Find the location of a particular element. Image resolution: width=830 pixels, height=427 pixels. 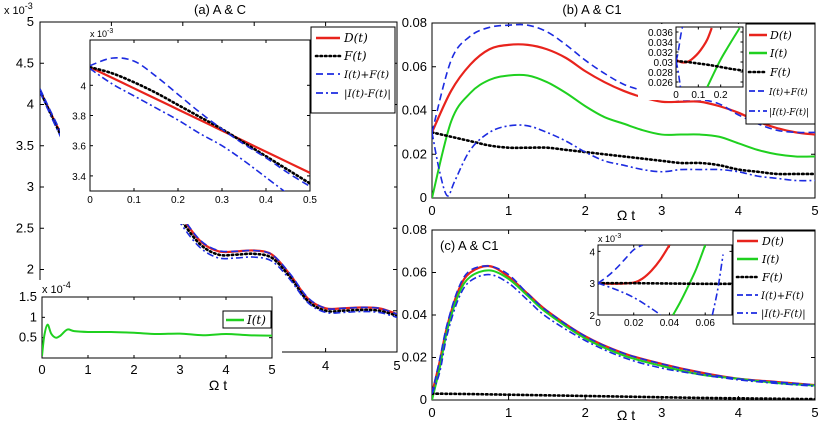

a-inset-top-series-i-t-f-t is located at coordinates (200, 122).